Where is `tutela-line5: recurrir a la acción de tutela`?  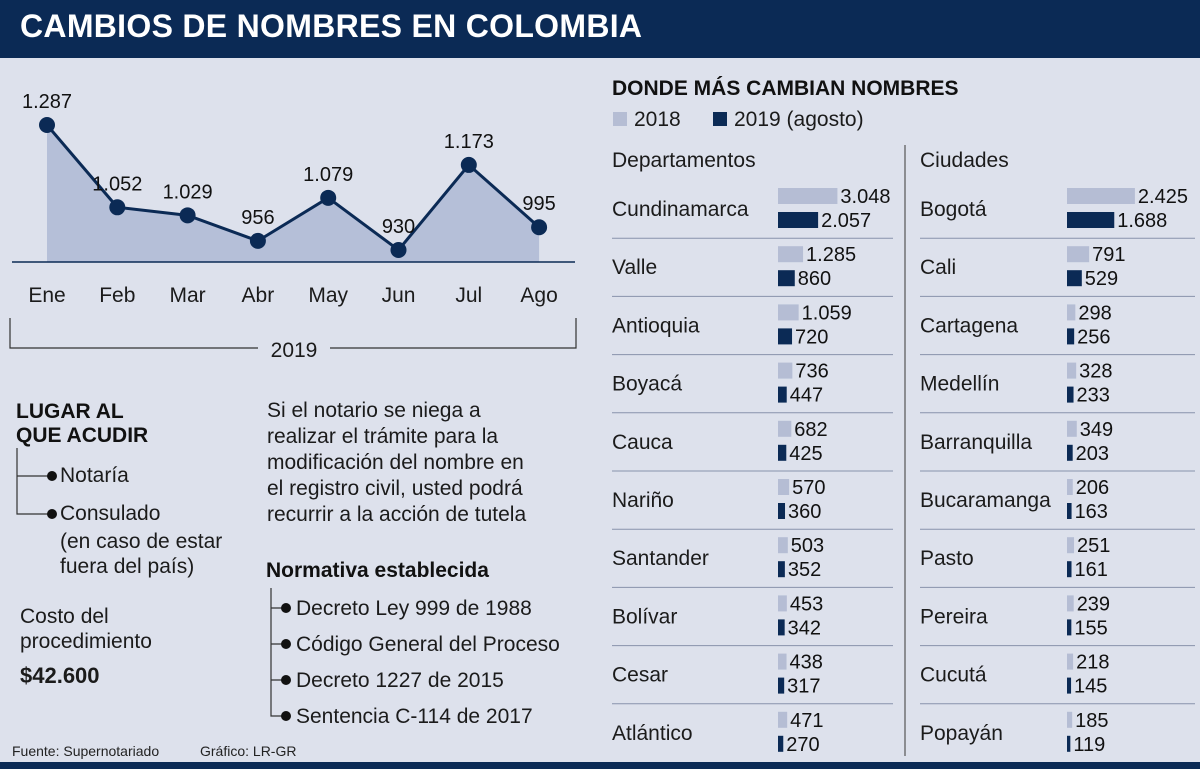
tutela-line5: recurrir a la acción de tutela is located at coordinates (397, 514).